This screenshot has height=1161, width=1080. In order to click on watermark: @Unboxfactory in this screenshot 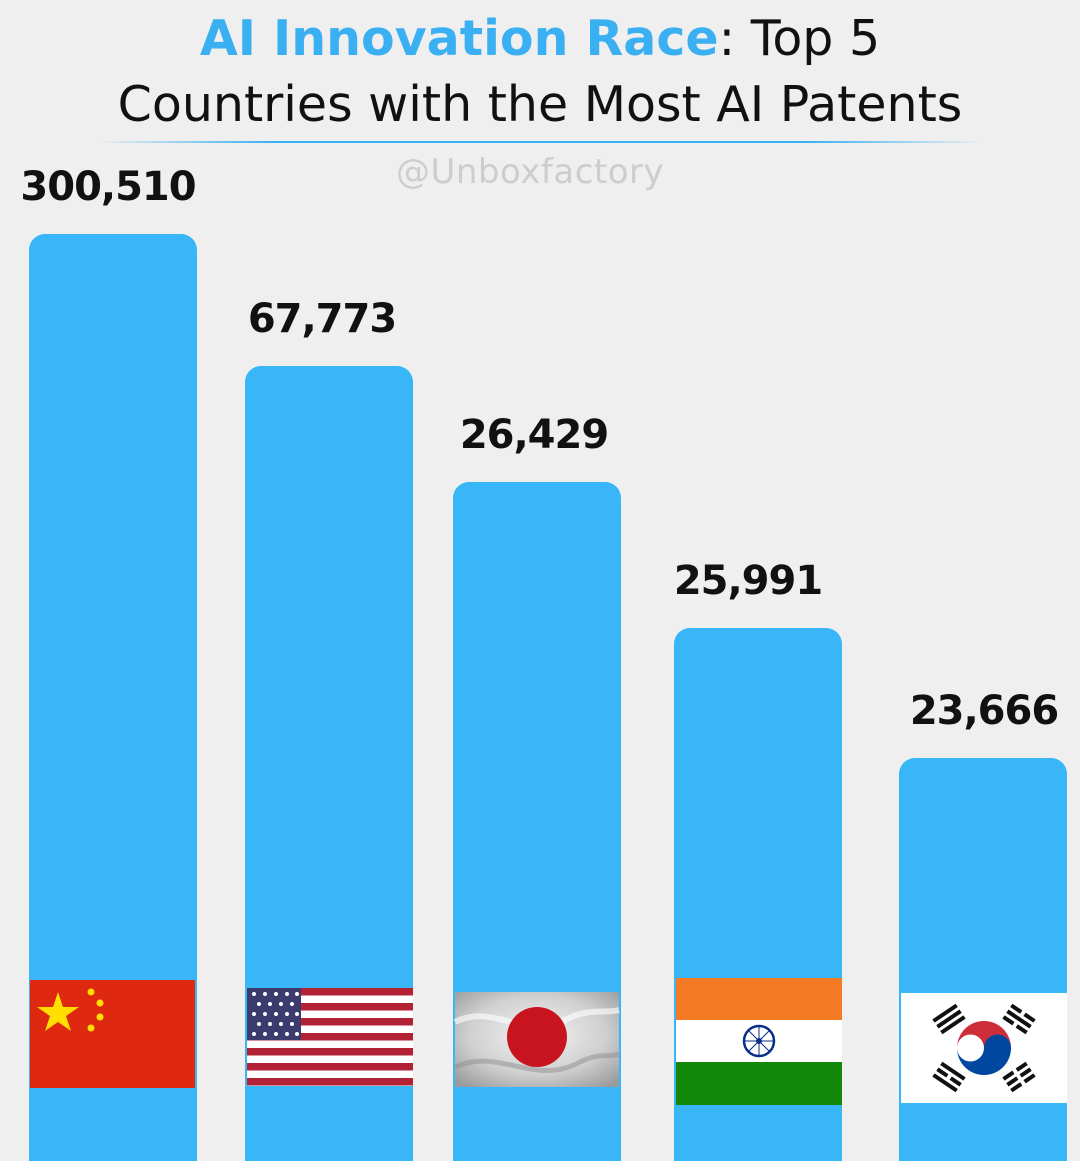, I will do `click(530, 172)`.